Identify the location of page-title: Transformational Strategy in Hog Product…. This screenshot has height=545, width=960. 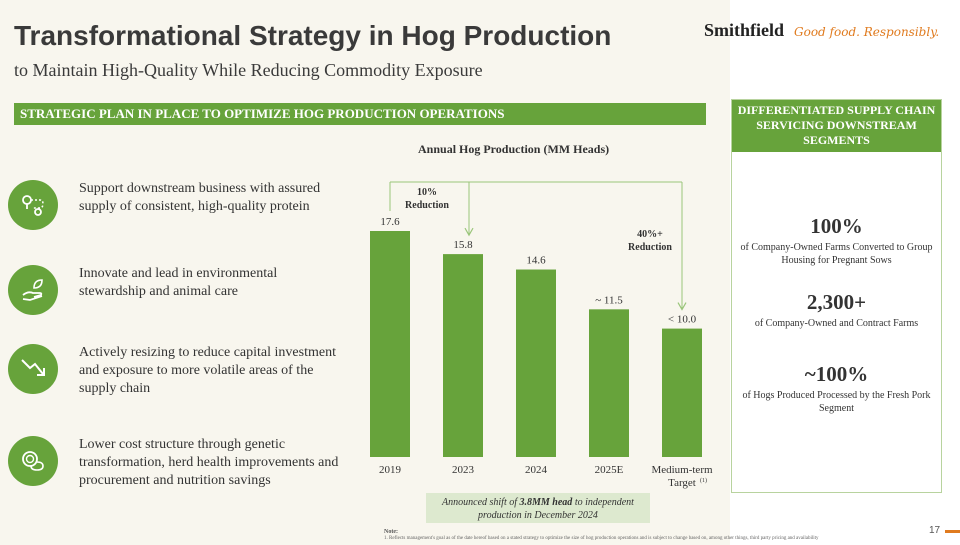
(313, 35).